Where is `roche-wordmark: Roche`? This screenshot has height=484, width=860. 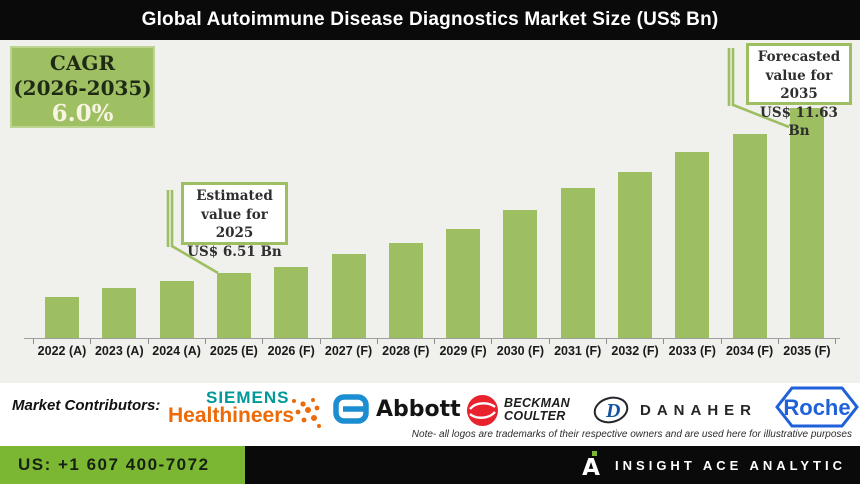 roche-wordmark: Roche is located at coordinates (816, 407).